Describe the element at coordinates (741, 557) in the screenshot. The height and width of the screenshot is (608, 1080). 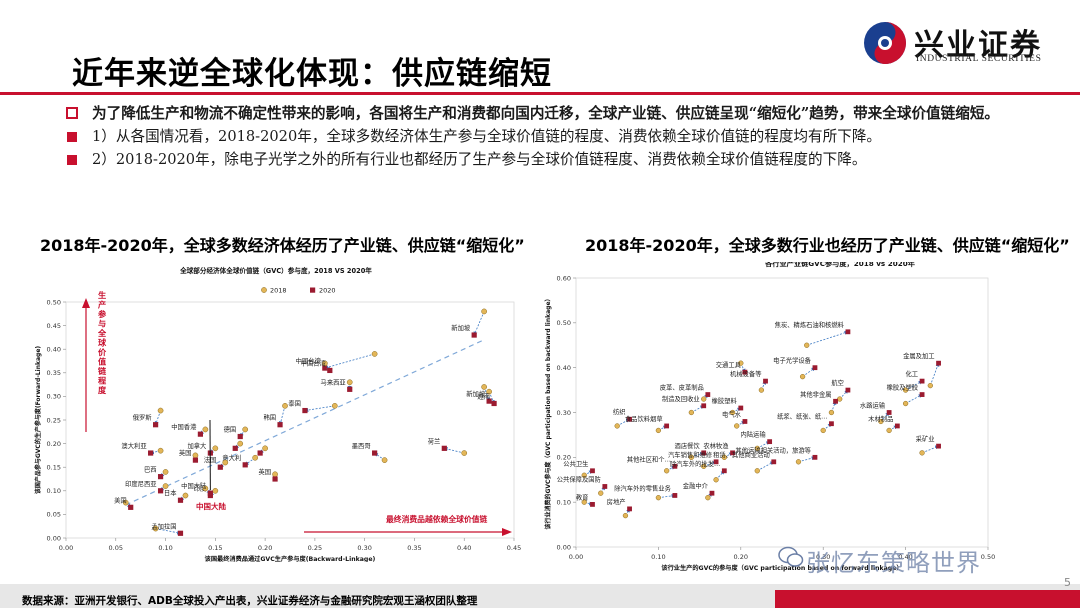
I see `x-tick-label: 0.20` at that location.